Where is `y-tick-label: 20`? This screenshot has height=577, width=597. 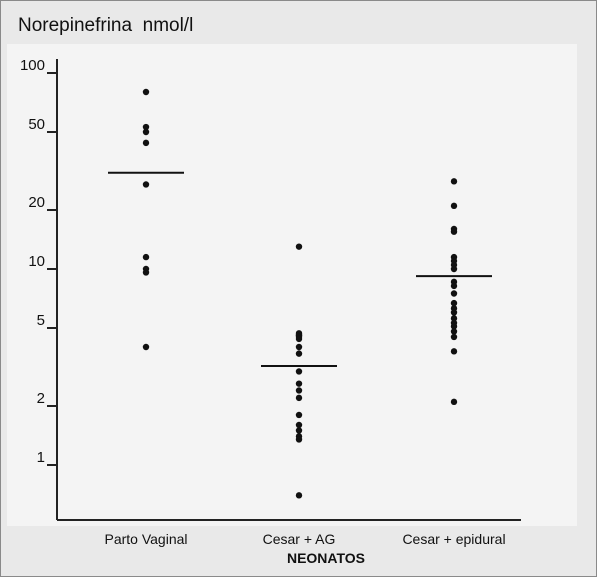
y-tick-label: 20 is located at coordinates (36, 202).